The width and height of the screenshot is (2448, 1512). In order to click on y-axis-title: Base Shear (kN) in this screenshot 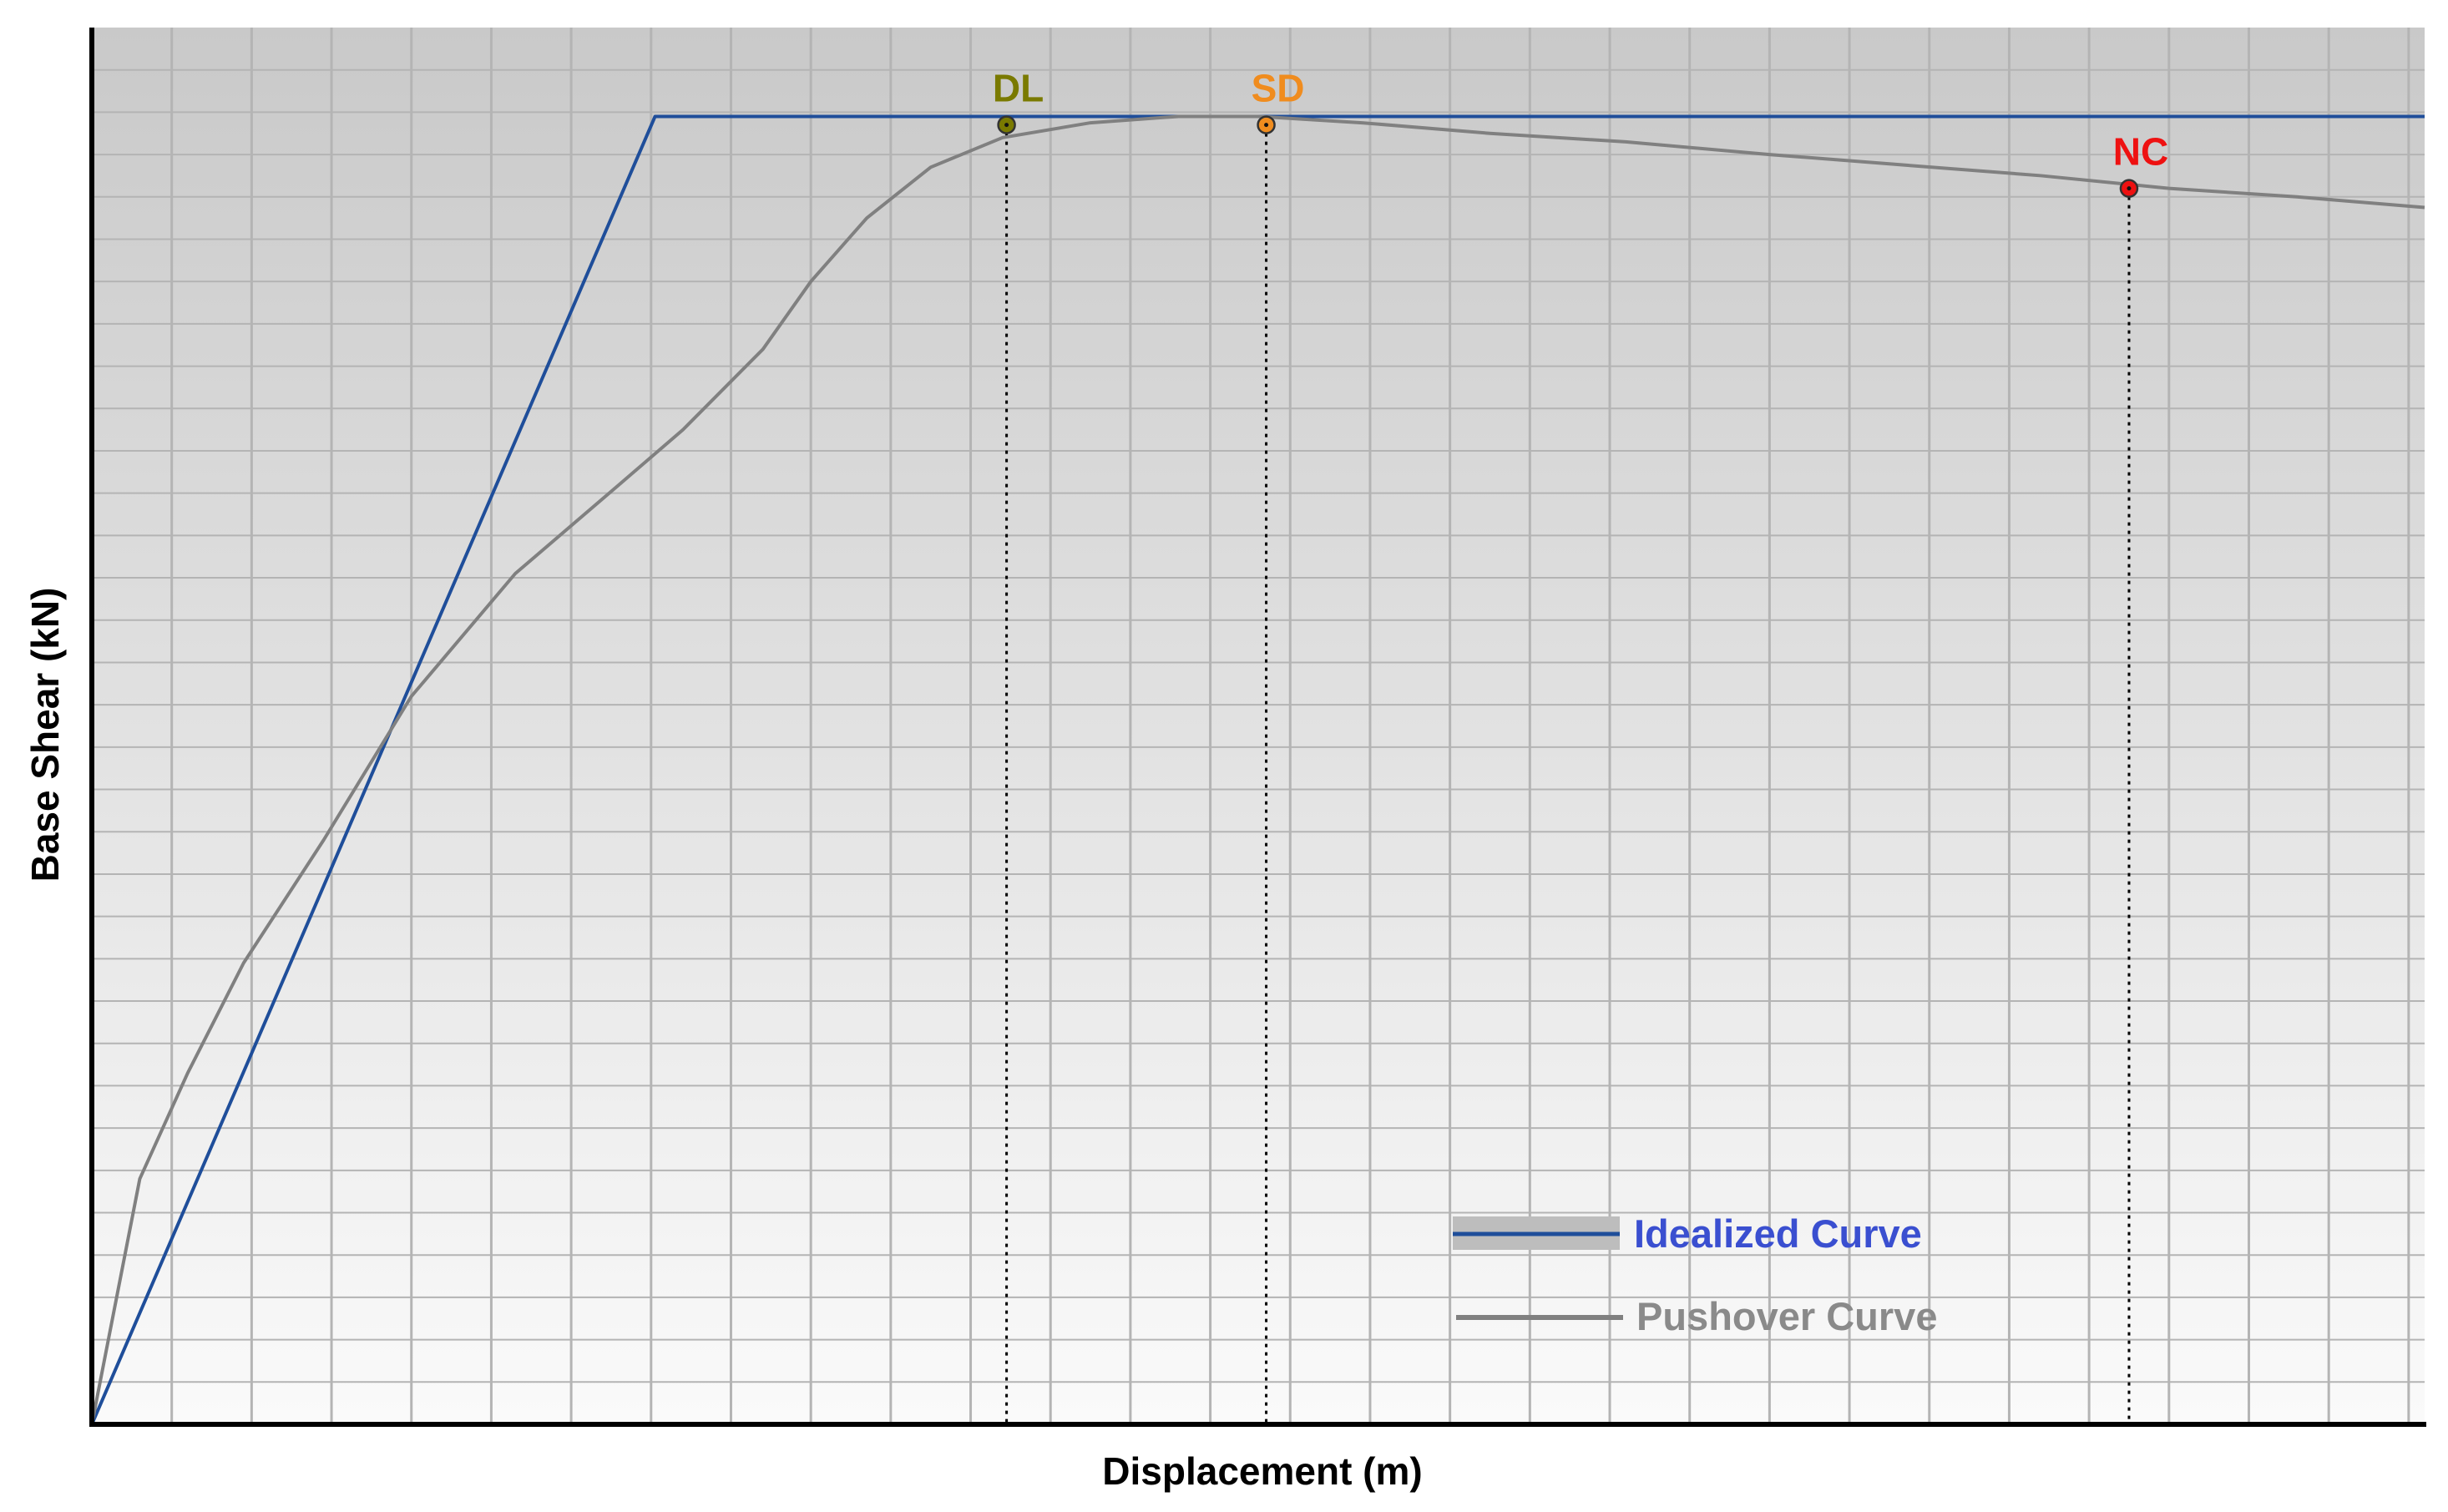, I will do `click(45, 735)`.